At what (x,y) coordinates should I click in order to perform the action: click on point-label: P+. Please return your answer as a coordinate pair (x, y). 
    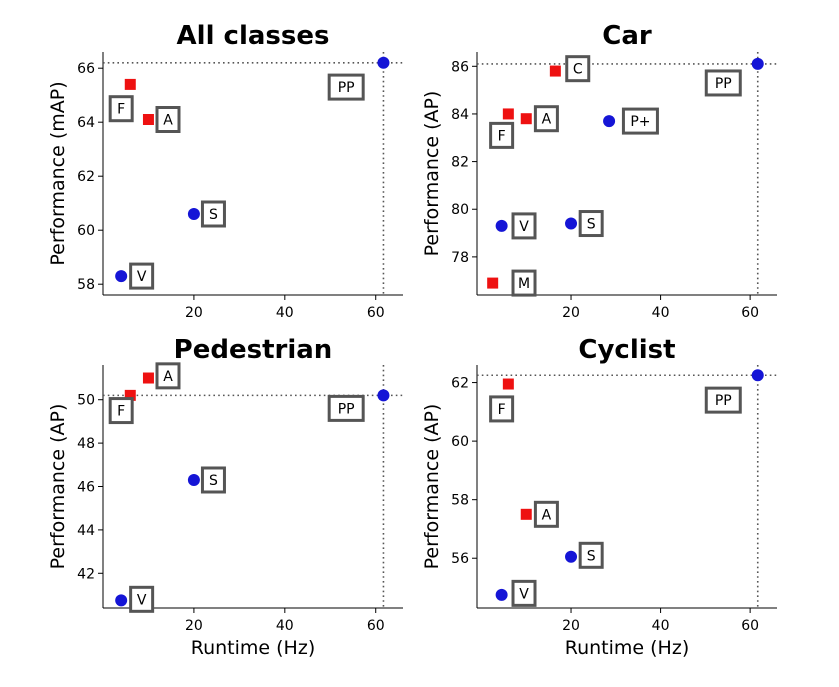
    Looking at the image, I should click on (640, 121).